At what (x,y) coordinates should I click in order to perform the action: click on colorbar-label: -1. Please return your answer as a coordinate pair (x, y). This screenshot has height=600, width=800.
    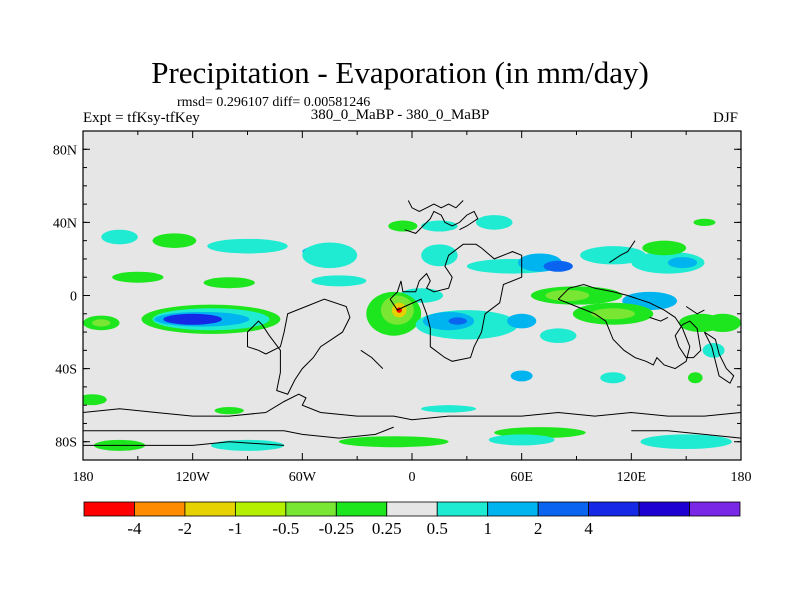
    Looking at the image, I should click on (235, 528).